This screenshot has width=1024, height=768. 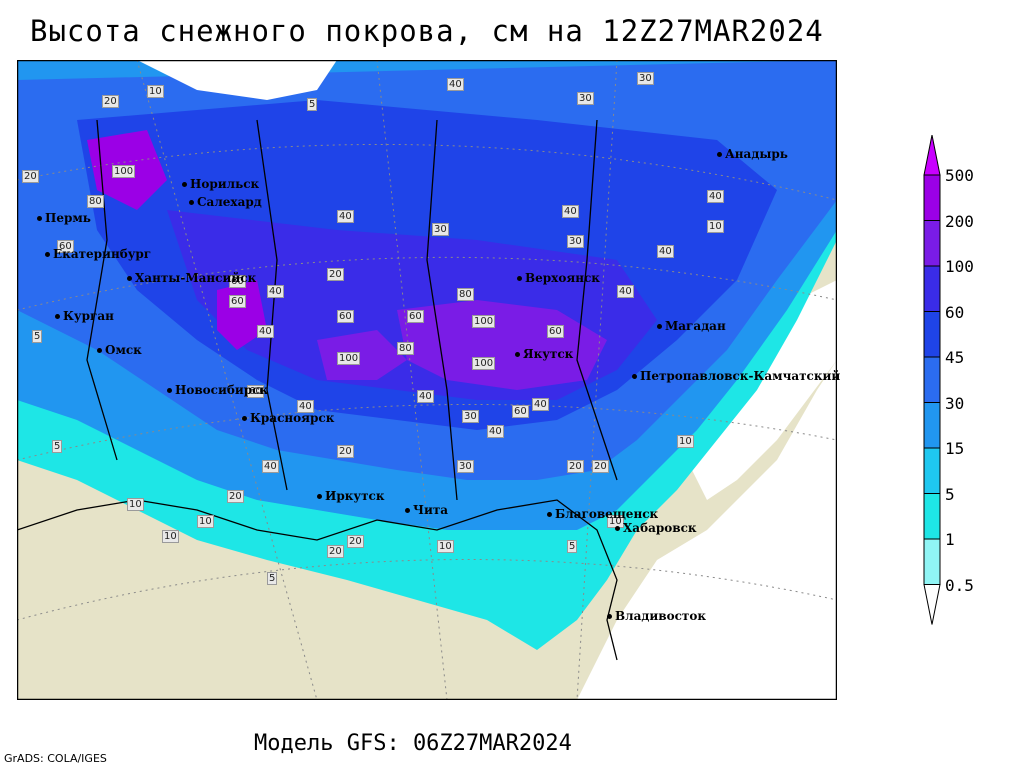 I want to click on city-novosibirsk: Новосибирск, so click(x=217, y=390).